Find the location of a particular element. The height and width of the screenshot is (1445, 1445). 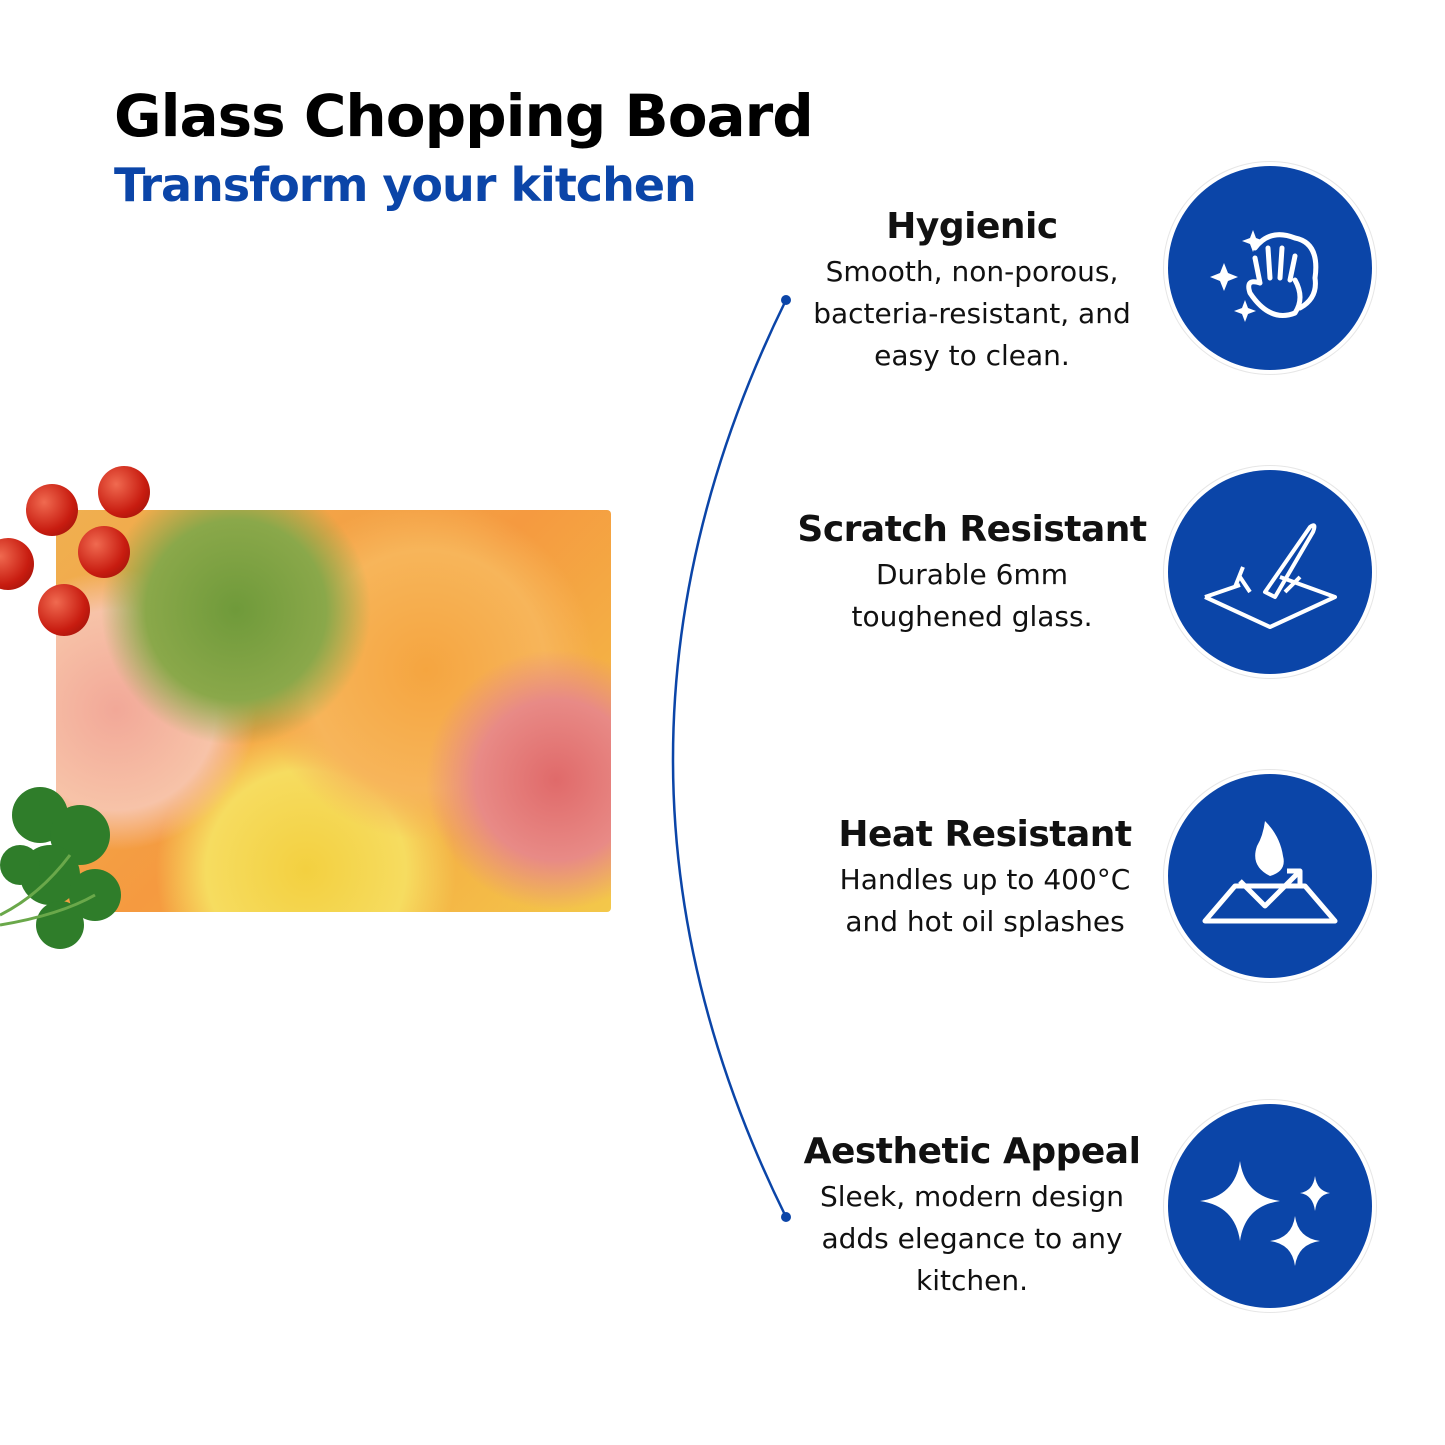

feature-desc-line: adds elegance to any is located at coordinates (972, 1238).